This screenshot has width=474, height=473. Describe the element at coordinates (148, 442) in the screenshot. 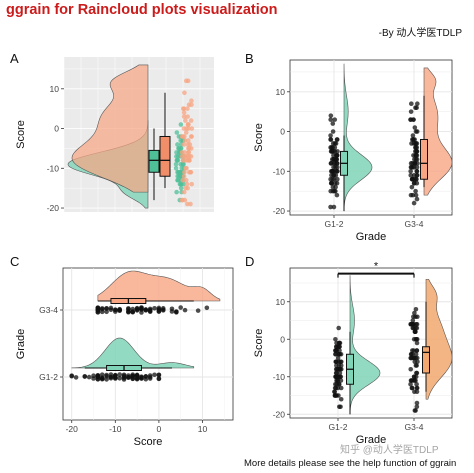

I see `panel-c-x-axis-label: Score` at that location.